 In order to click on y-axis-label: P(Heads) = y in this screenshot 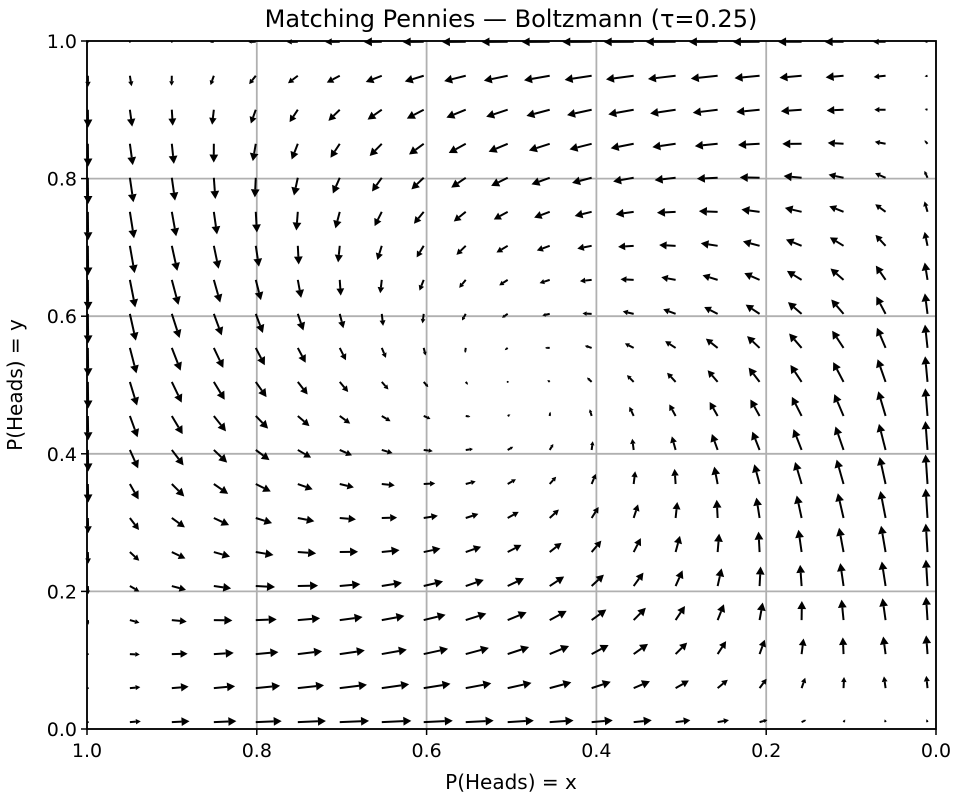, I will do `click(15, 385)`.